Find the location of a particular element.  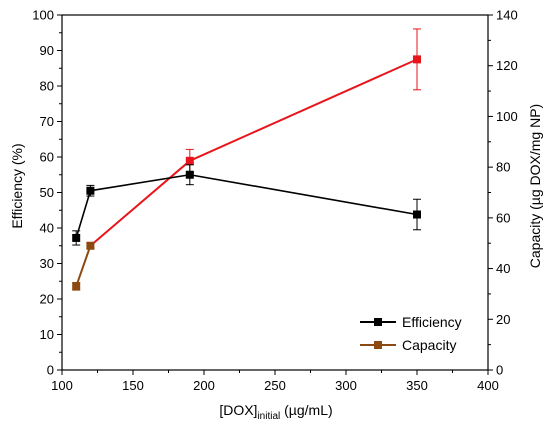

y-right-tick-label: 120 is located at coordinates (507, 65).